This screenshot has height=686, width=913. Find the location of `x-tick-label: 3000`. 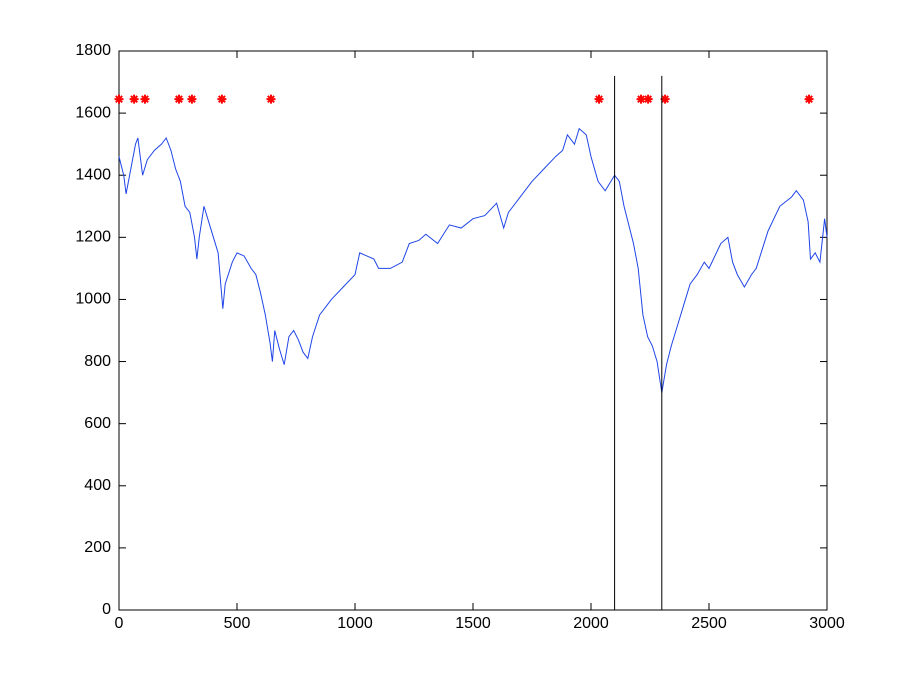

x-tick-label: 3000 is located at coordinates (827, 623).